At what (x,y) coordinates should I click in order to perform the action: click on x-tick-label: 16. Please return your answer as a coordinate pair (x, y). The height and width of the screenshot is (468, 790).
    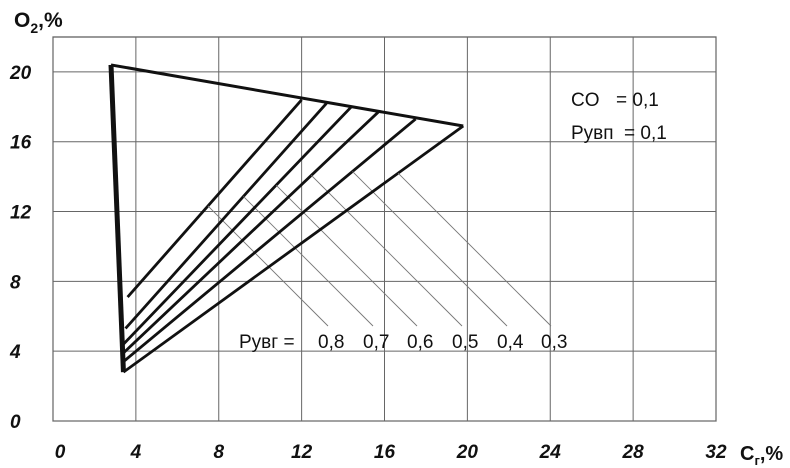
    Looking at the image, I should click on (385, 452).